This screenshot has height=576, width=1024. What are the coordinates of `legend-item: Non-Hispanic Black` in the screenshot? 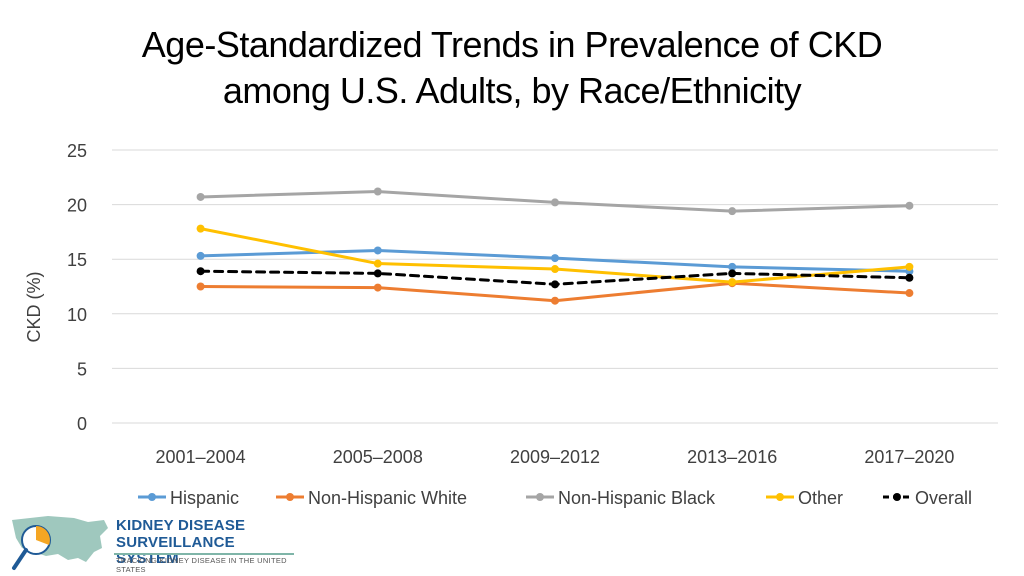 It's located at (621, 498).